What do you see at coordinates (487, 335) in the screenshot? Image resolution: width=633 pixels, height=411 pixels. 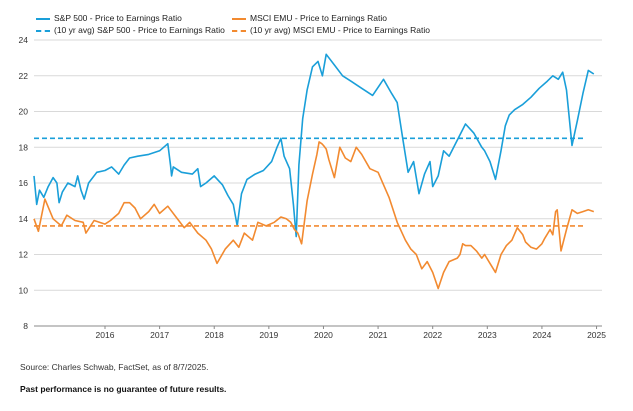 I see `x-tick-label: 2023` at bounding box center [487, 335].